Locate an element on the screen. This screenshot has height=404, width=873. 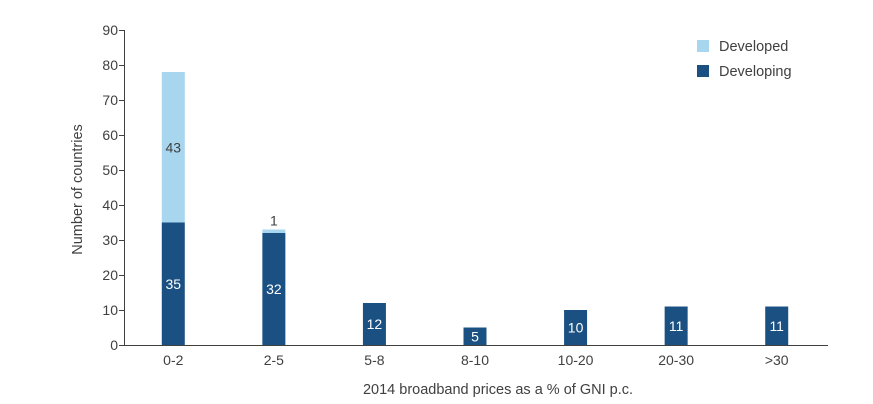
data-label-developing: 35 is located at coordinates (173, 284).